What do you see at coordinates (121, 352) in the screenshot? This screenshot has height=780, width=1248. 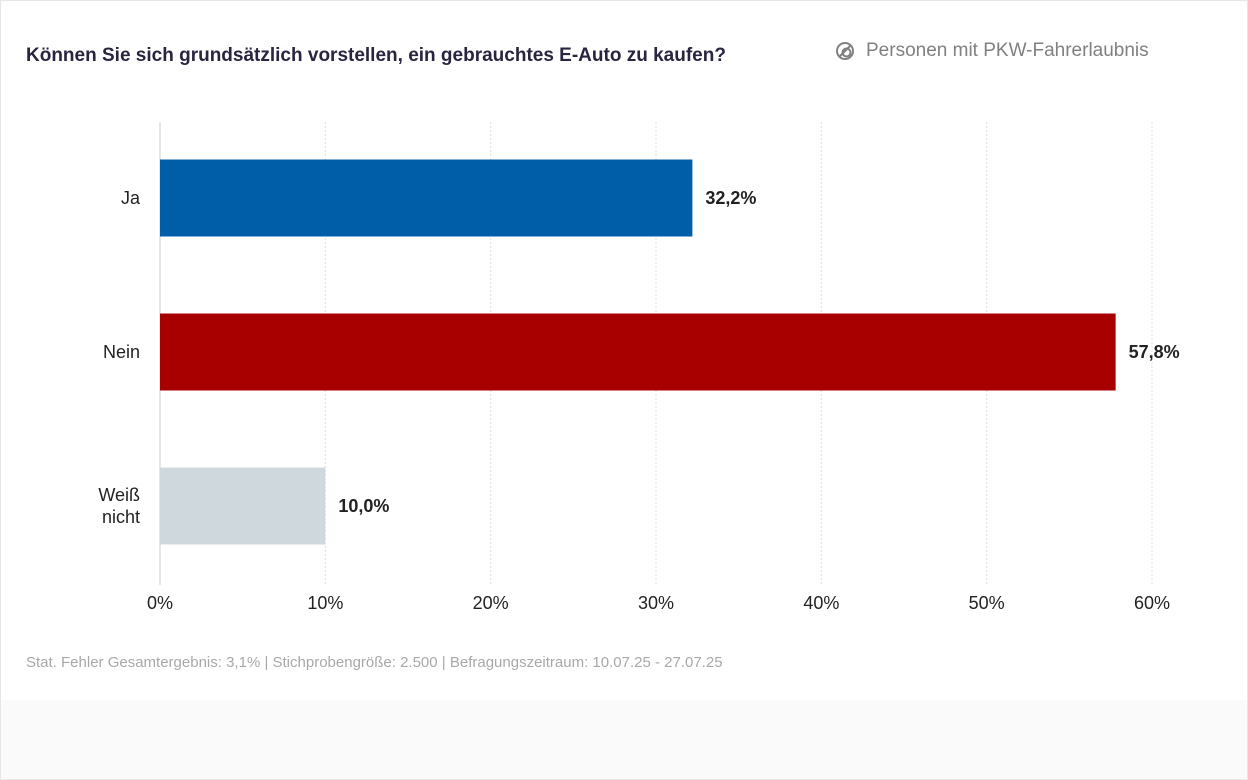 I see `category-label: Nein` at bounding box center [121, 352].